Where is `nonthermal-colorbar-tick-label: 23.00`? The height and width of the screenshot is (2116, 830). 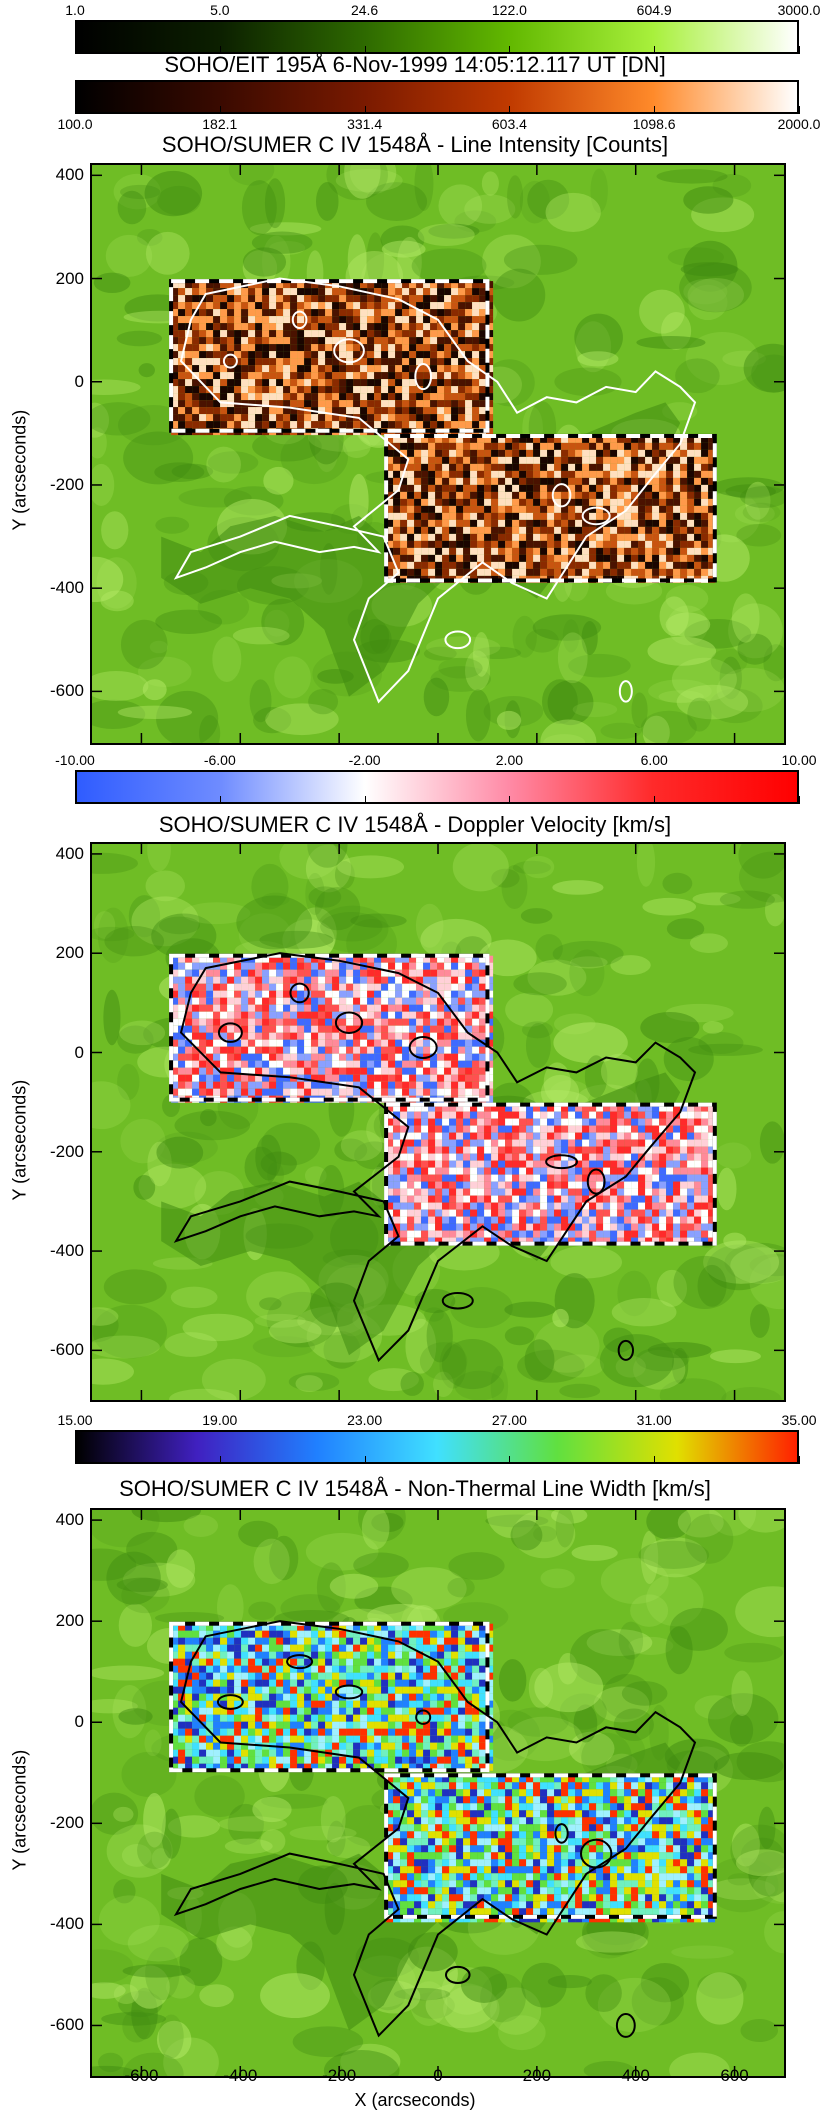 nonthermal-colorbar-tick-label: 23.00 is located at coordinates (365, 1420).